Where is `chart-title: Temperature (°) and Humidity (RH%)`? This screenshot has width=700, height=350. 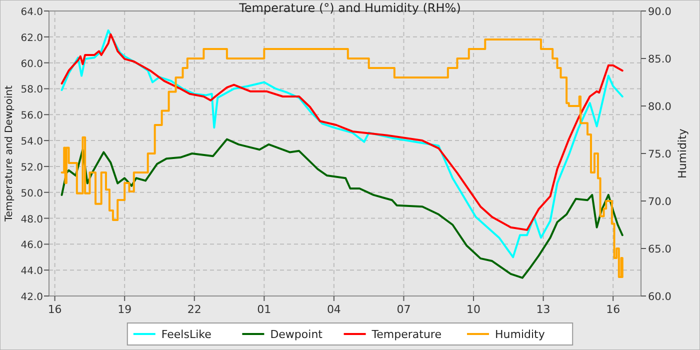 chart-title: Temperature (°) and Humidity (RH%) is located at coordinates (349, 8).